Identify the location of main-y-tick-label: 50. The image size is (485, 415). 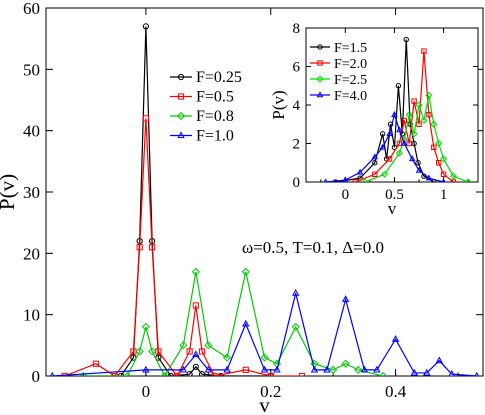
(31, 69).